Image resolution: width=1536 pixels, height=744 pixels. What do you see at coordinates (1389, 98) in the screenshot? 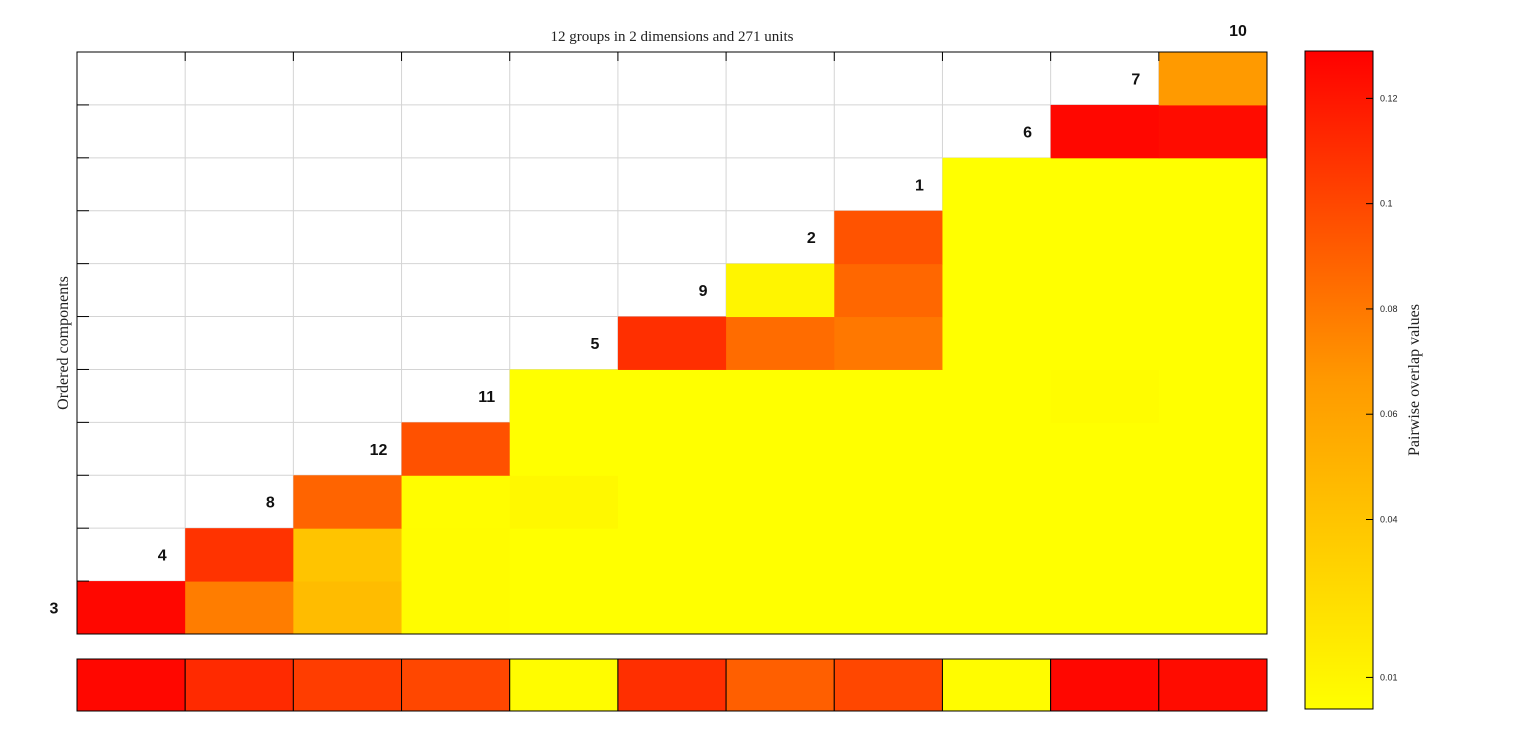
I see `colorbar-tick-label: 0.12` at bounding box center [1389, 98].